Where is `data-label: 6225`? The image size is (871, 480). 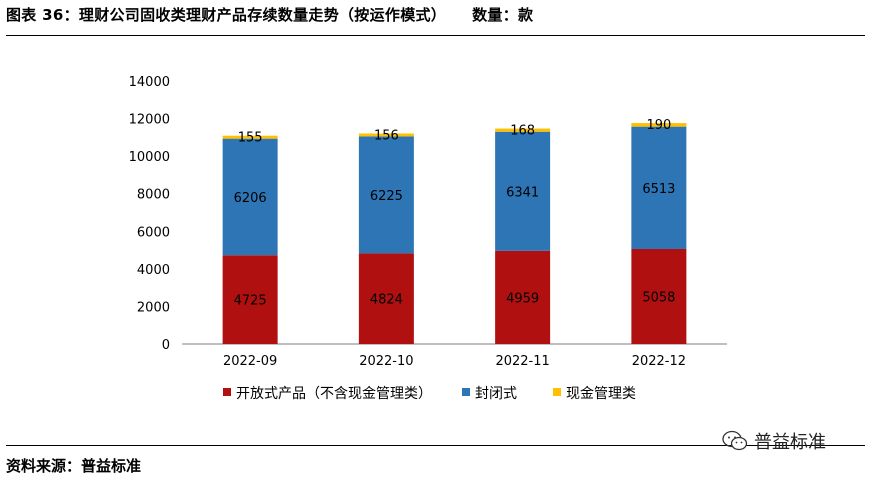 data-label: 6225 is located at coordinates (386, 196).